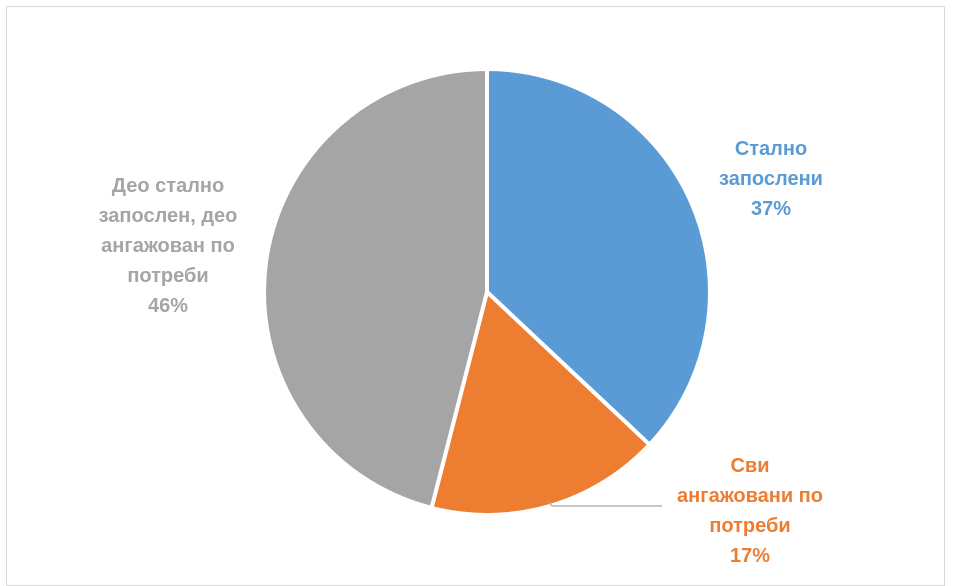 This screenshot has width=956, height=586. What do you see at coordinates (168, 186) in the screenshot?
I see `slice-name-line: Део стално` at bounding box center [168, 186].